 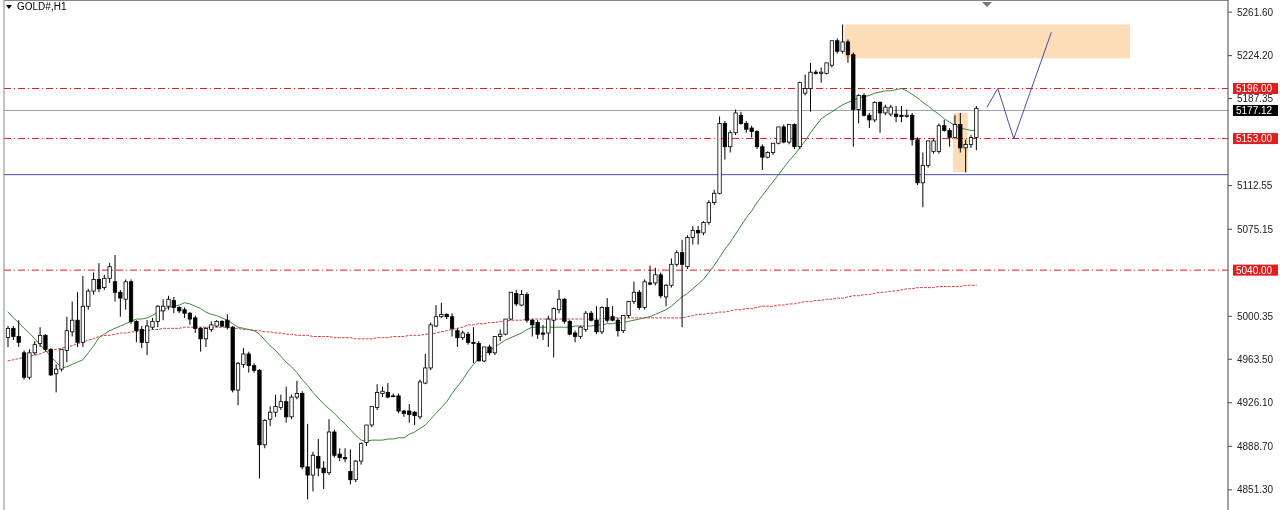 I want to click on y-tick-label: 5075.15, so click(x=1255, y=229).